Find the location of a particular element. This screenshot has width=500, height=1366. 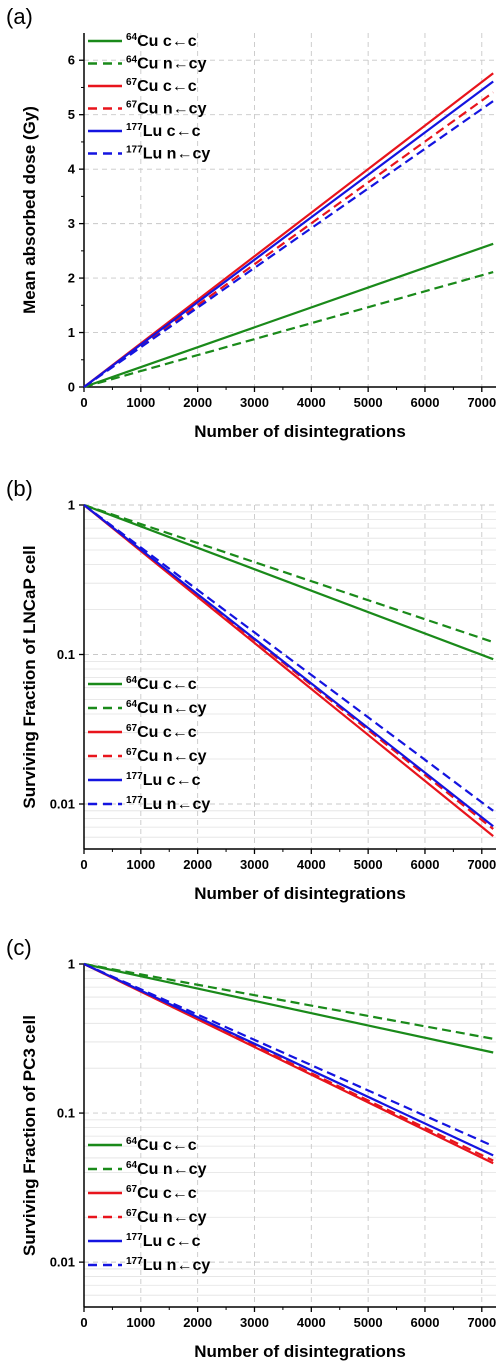

y-axis-title: Mean absorbed dose (Gy) is located at coordinates (29, 210).